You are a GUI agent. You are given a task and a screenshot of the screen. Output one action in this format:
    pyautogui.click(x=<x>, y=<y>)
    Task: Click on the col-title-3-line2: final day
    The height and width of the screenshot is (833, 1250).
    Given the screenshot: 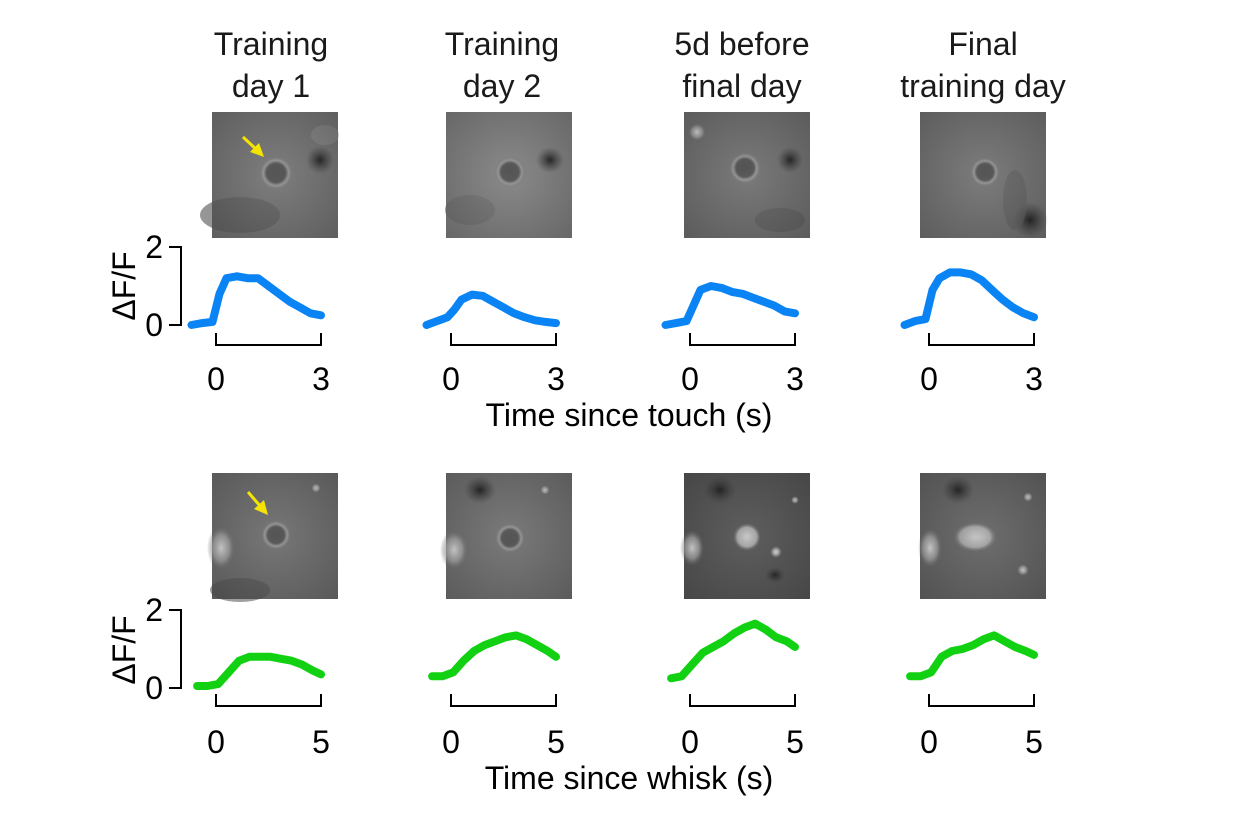 What is the action you would take?
    pyautogui.click(x=741, y=86)
    